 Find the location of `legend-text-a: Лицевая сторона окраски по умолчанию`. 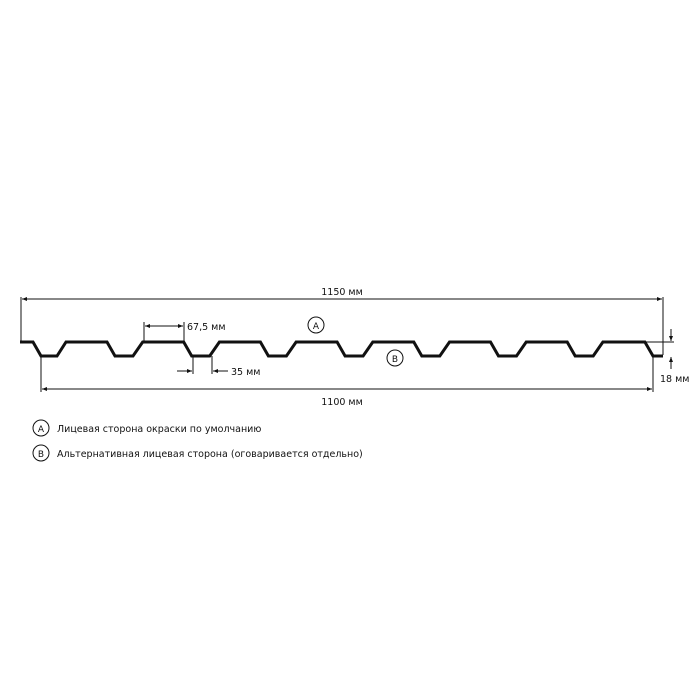

legend-text-a: Лицевая сторона окраски по умолчанию is located at coordinates (159, 429).